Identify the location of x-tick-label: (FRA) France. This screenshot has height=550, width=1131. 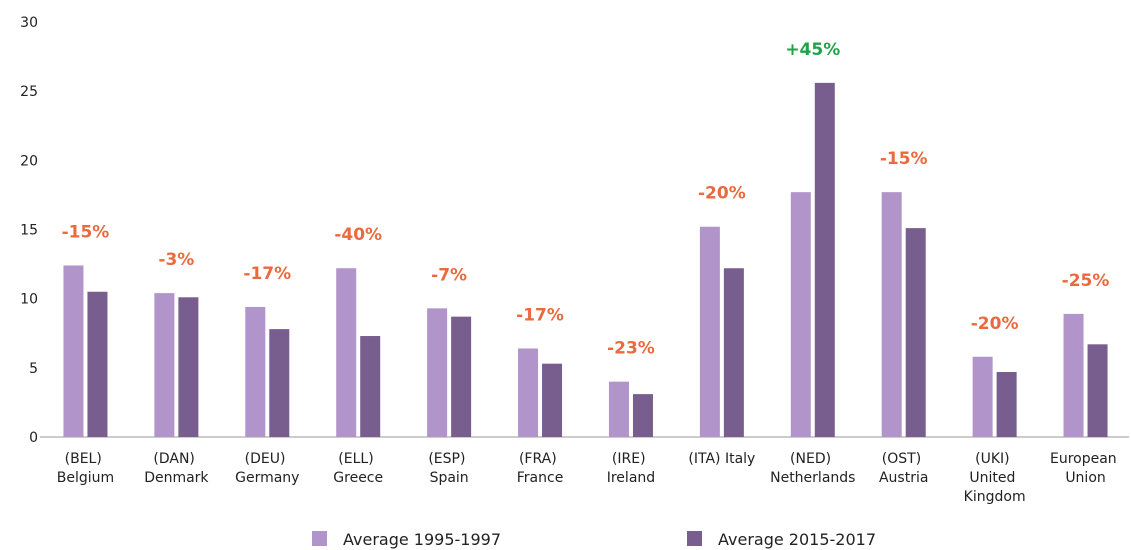
(540, 468).